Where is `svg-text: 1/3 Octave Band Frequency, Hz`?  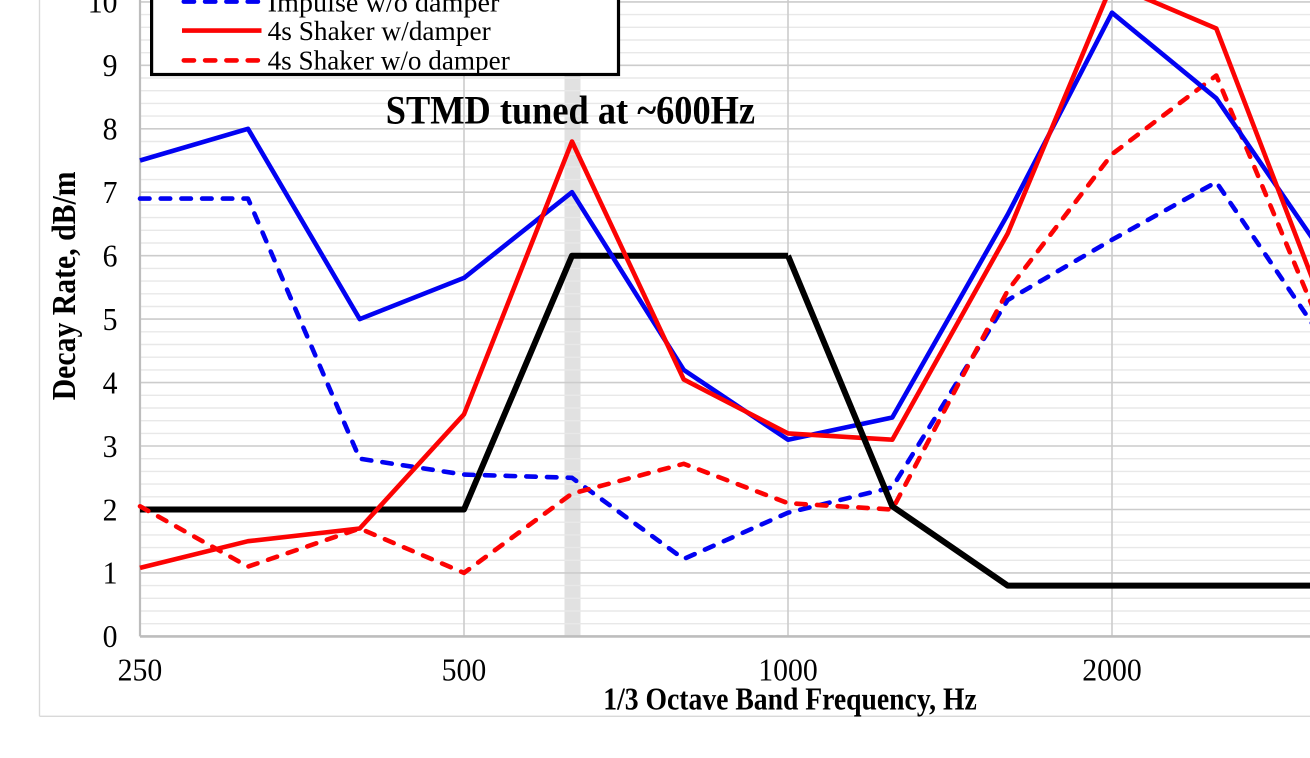
svg-text: 1/3 Octave Band Frequency, Hz is located at coordinates (789, 700).